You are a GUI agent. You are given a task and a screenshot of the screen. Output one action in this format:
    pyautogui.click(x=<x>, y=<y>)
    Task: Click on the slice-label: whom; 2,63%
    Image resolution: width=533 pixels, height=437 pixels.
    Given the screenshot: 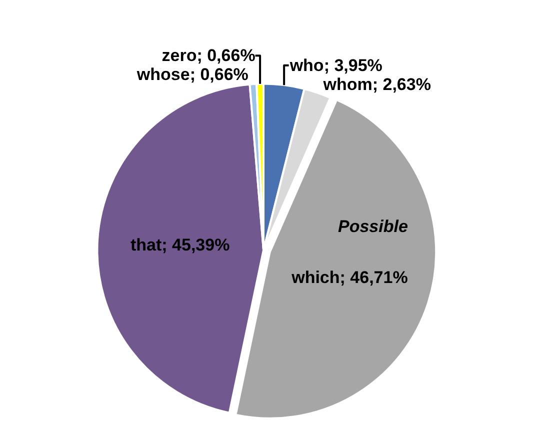 What is the action you would take?
    pyautogui.click(x=376, y=84)
    